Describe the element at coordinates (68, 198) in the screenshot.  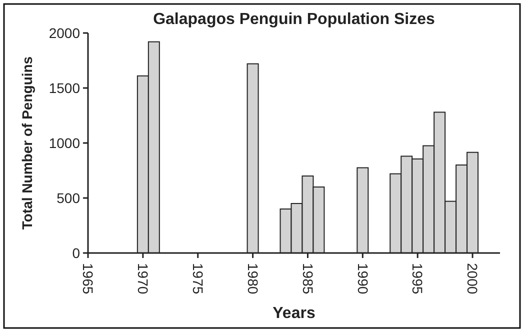
I see `y-tick-label: 500` at that location.